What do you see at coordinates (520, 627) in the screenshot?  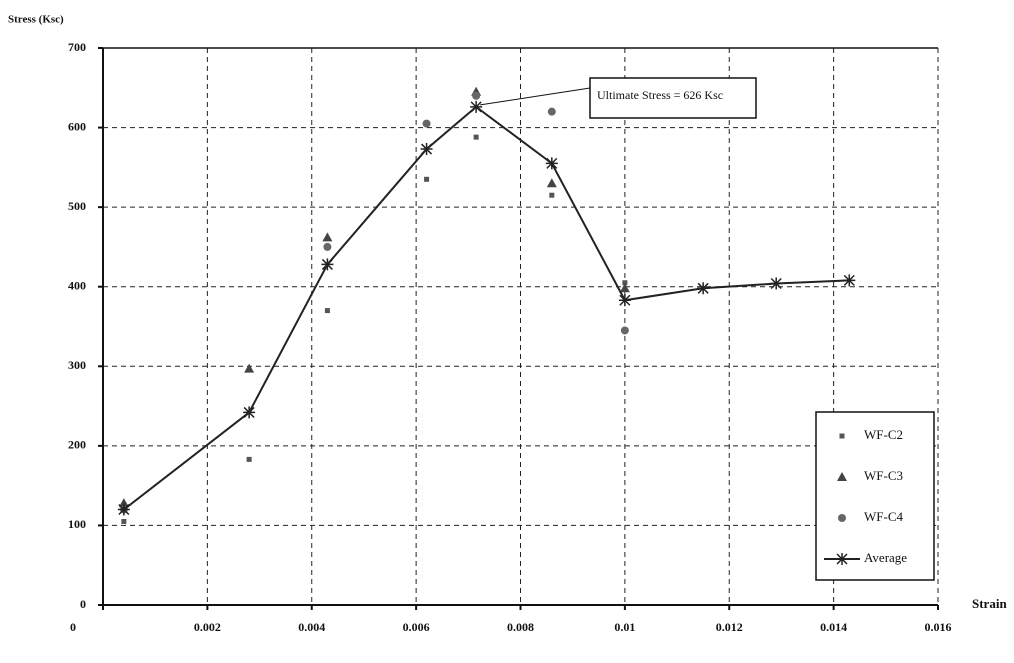 I see `x-tick-label: 0.008` at bounding box center [520, 627].